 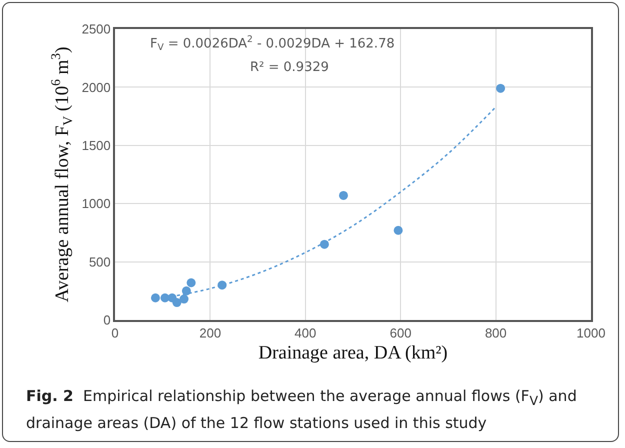 I want to click on x-tick-label: 600, so click(x=401, y=332).